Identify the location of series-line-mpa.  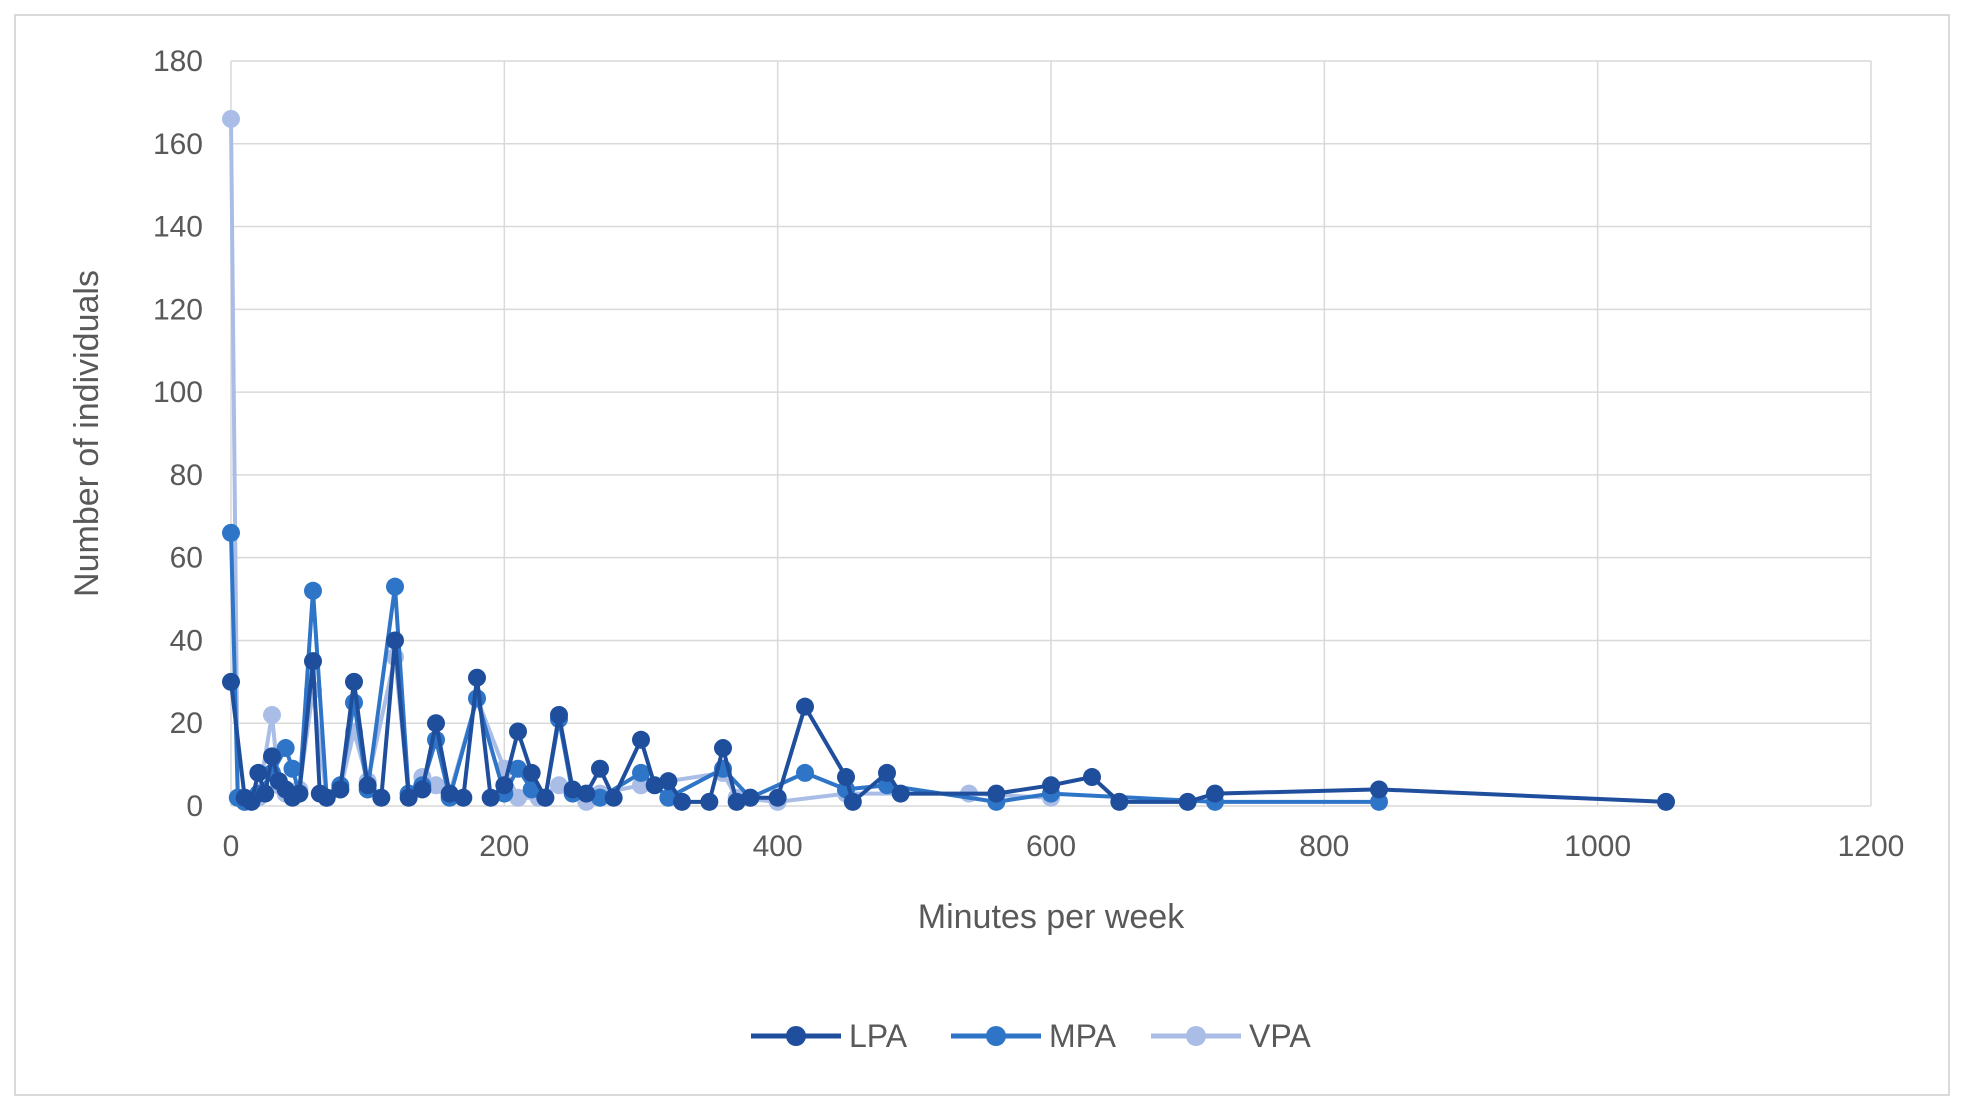
(804, 668).